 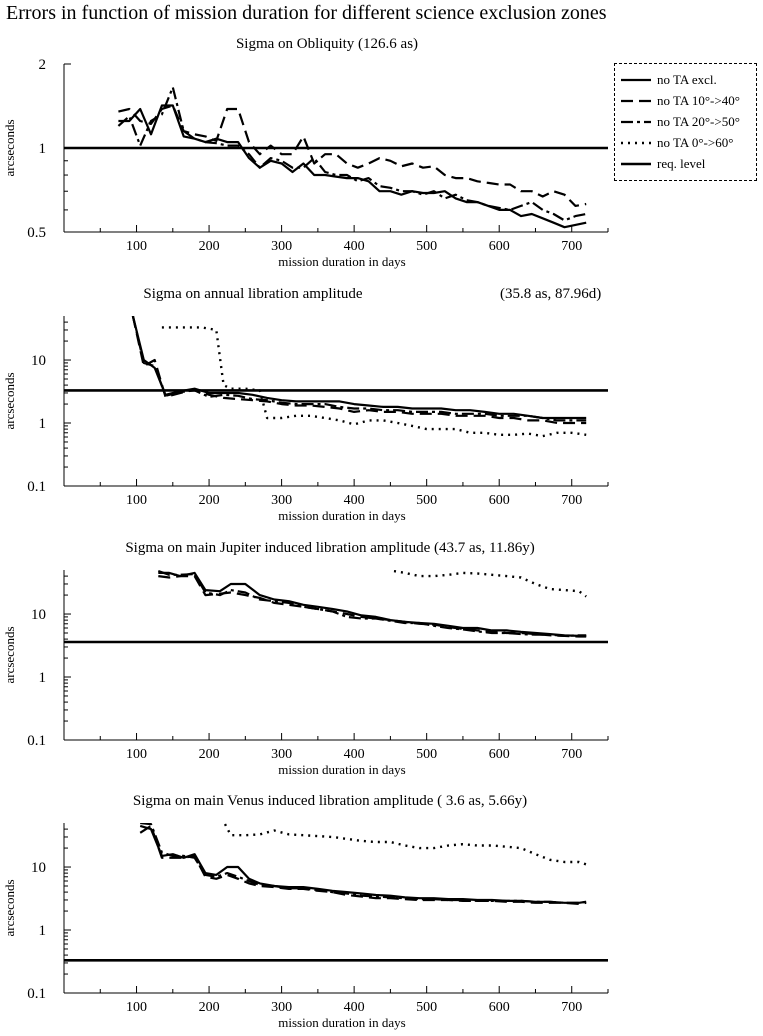 I want to click on legend-label: no TA 10°->40°, so click(x=698, y=100).